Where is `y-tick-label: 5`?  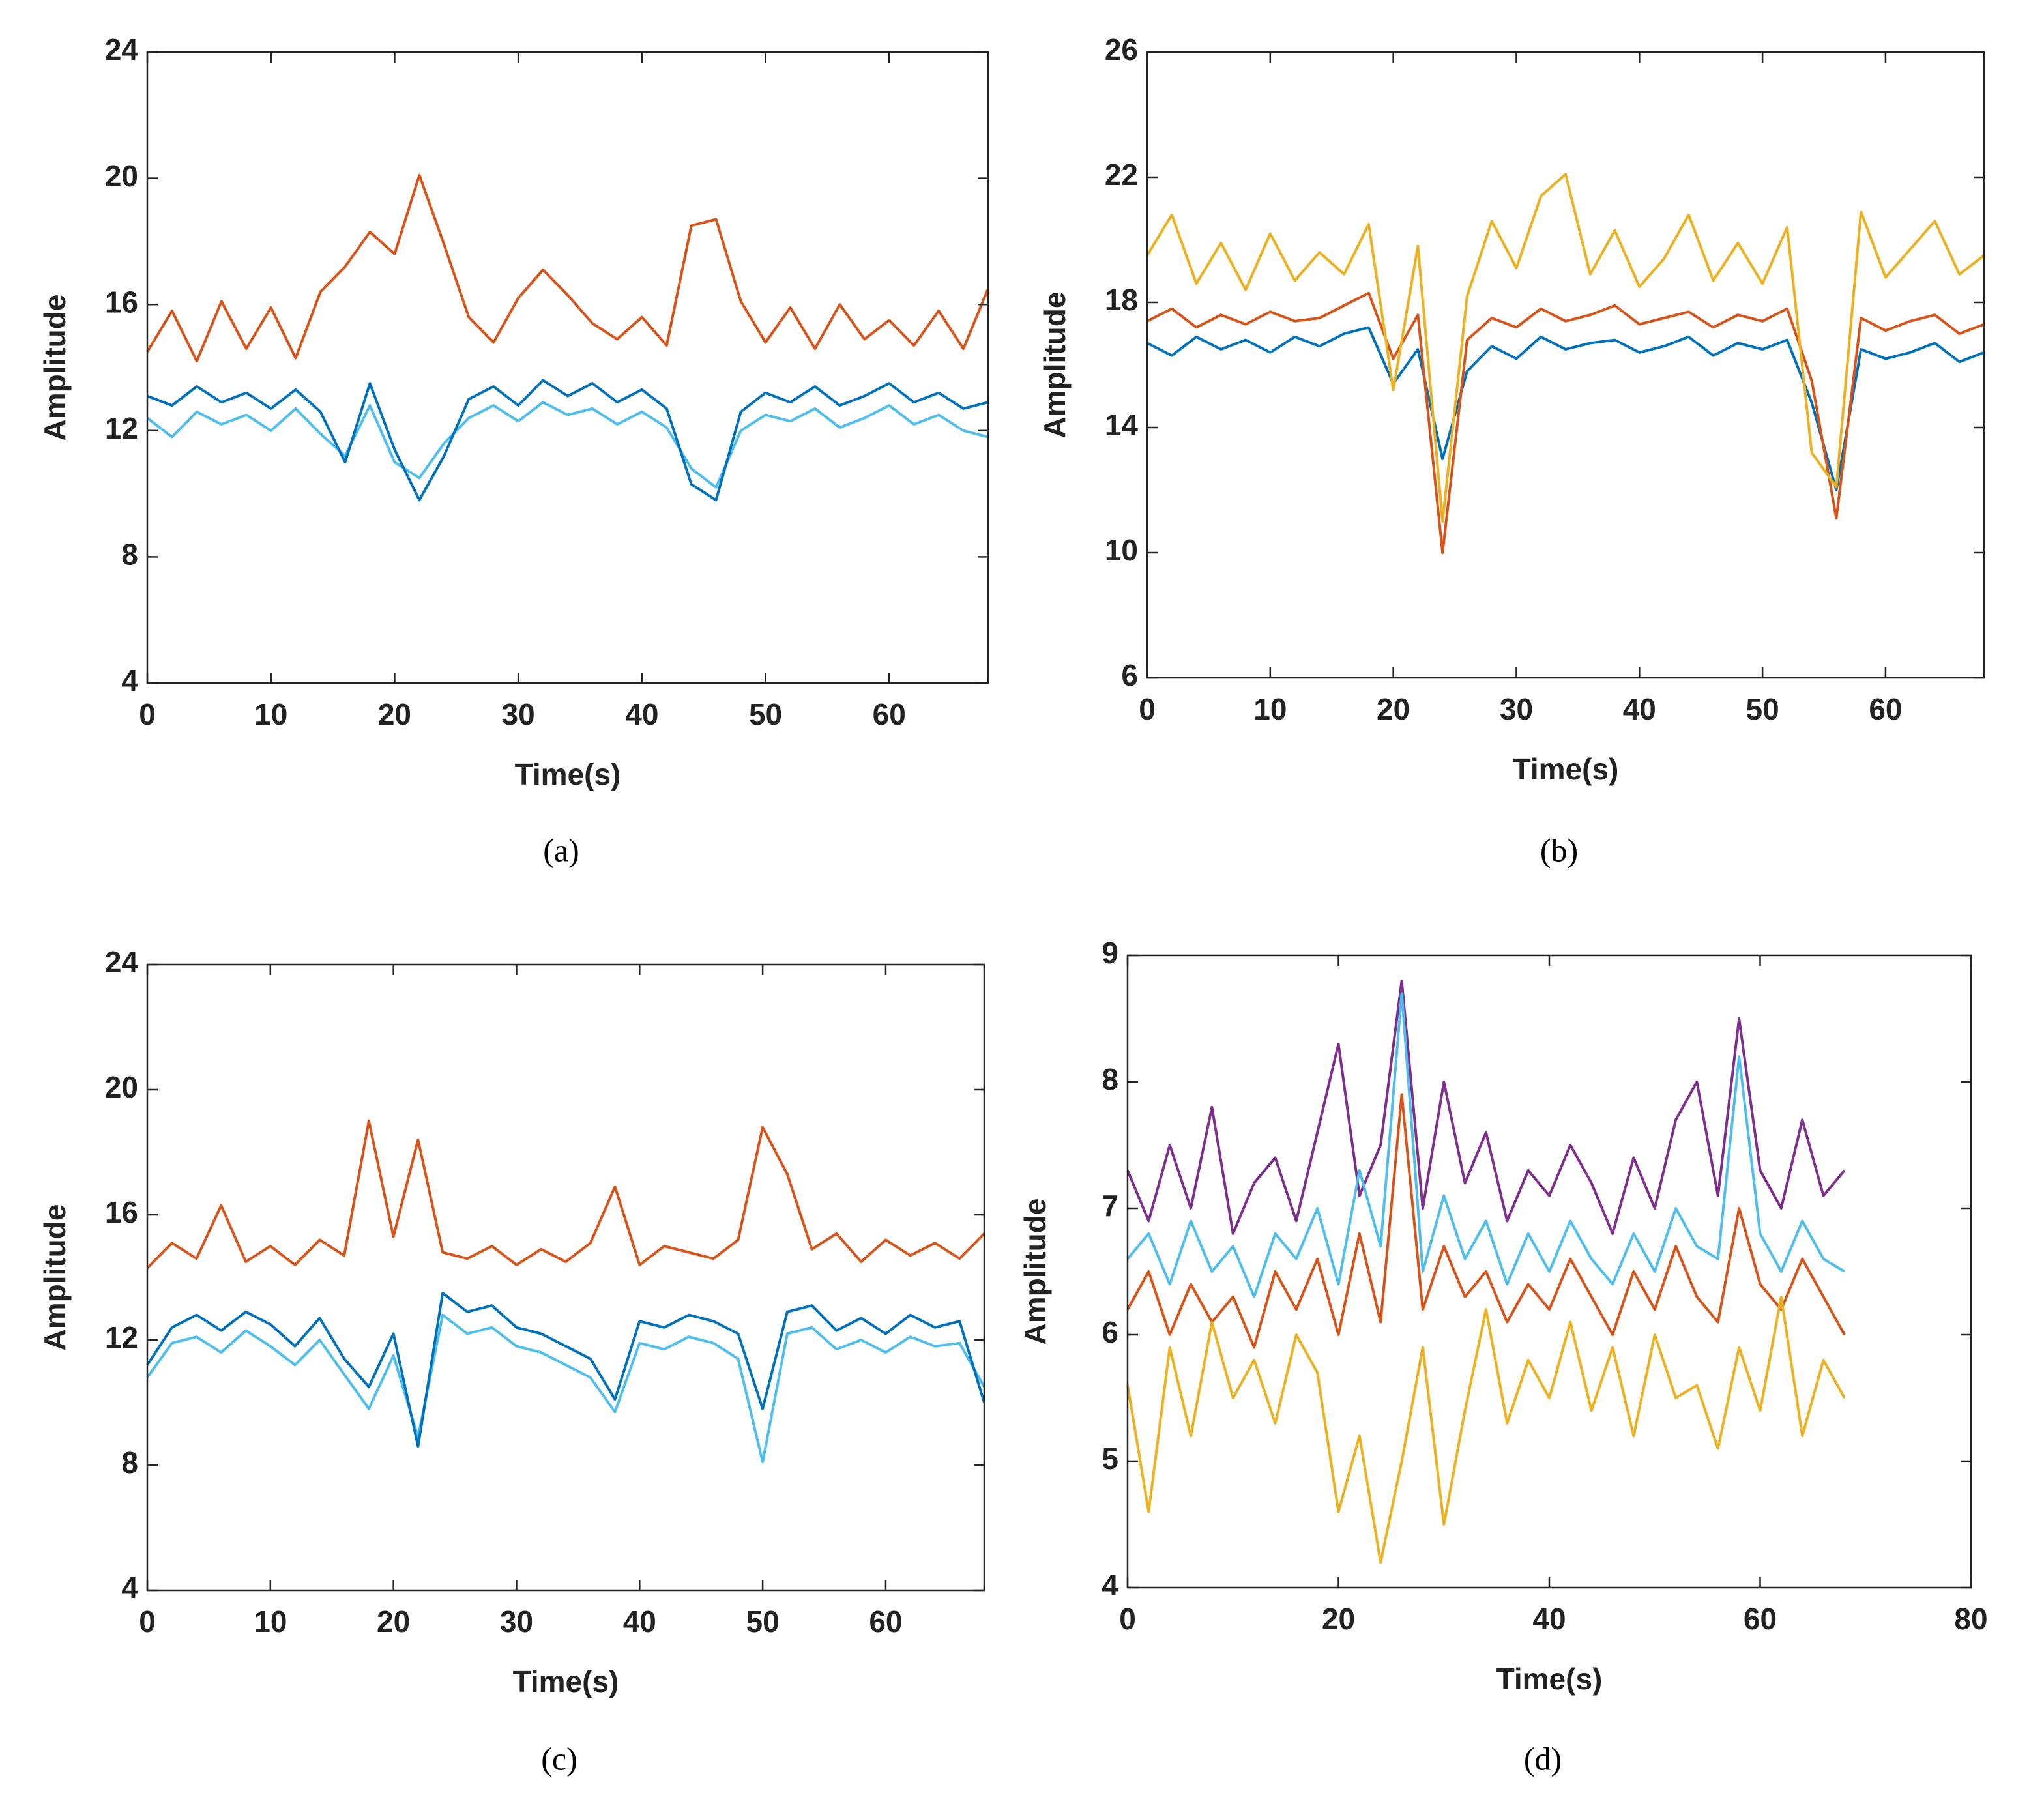 y-tick-label: 5 is located at coordinates (1110, 1459).